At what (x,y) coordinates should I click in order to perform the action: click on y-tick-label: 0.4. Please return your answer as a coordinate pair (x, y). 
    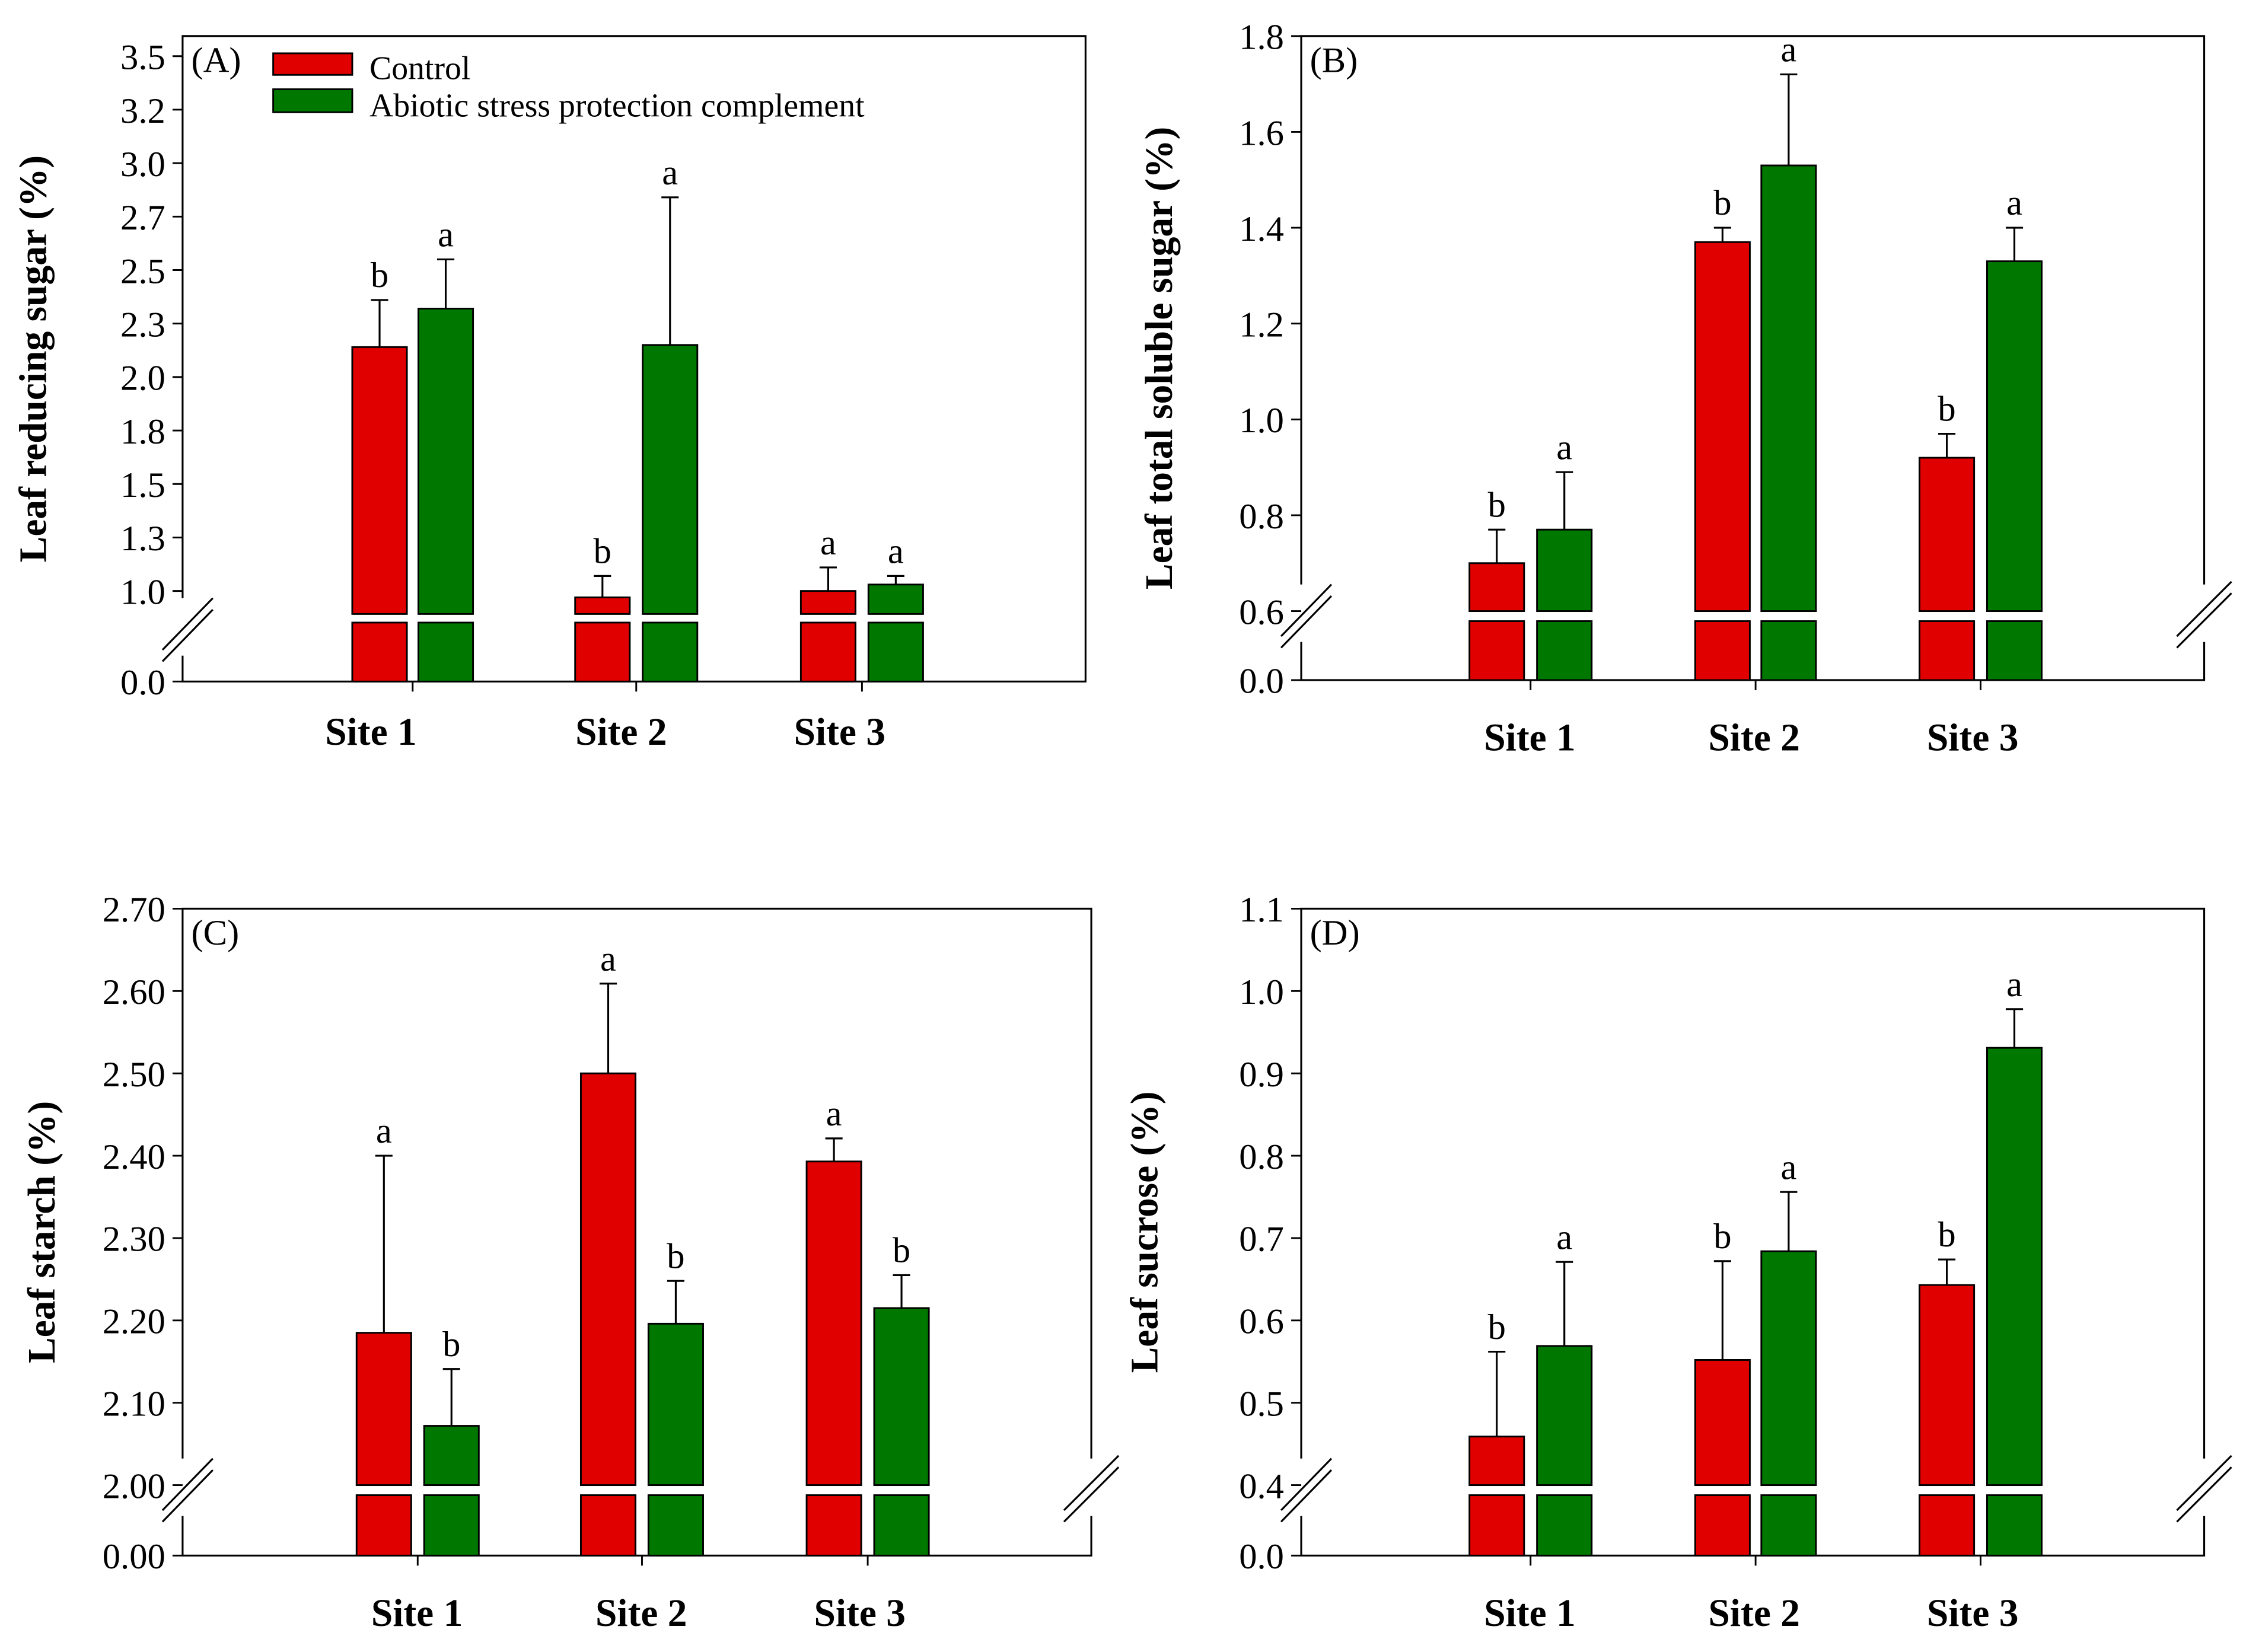
    Looking at the image, I should click on (1262, 1486).